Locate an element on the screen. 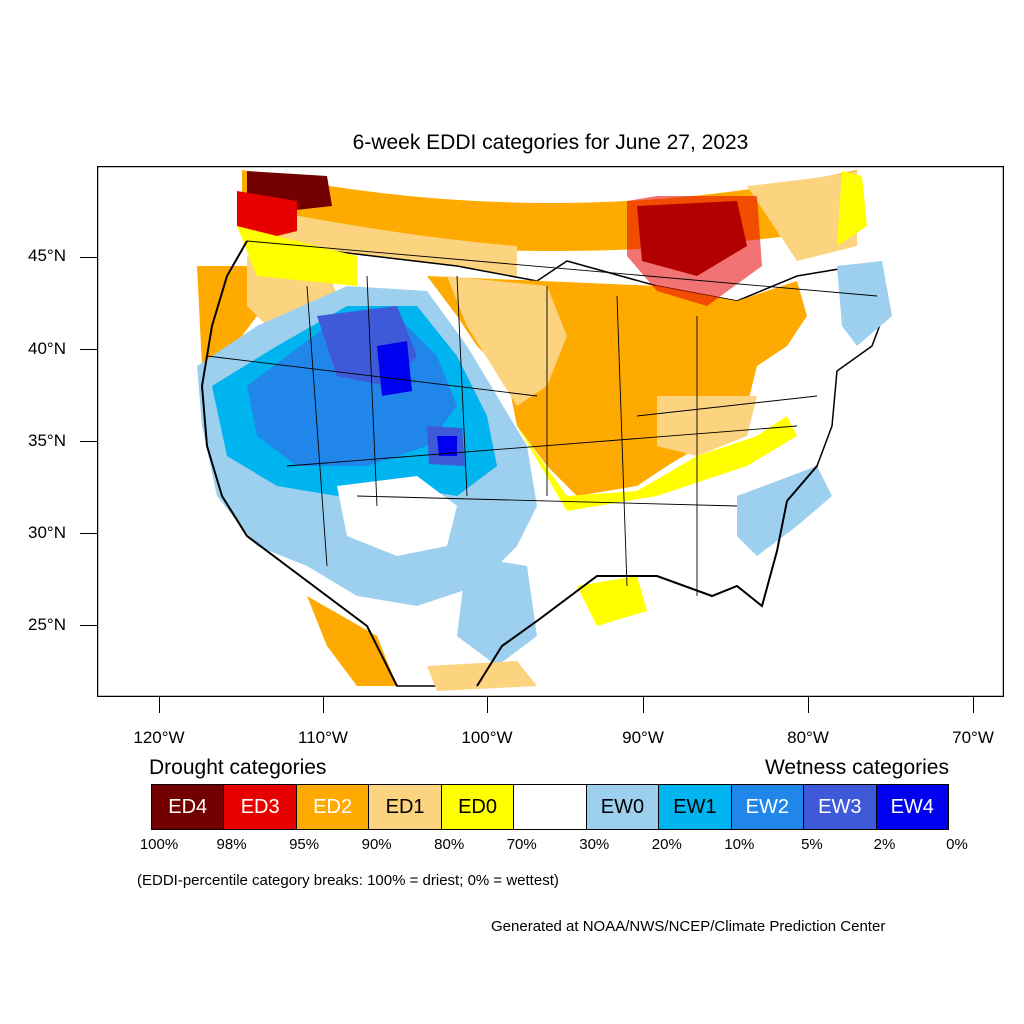 The height and width of the screenshot is (1024, 1024). lat-label-40: 40°N is located at coordinates (47, 348).